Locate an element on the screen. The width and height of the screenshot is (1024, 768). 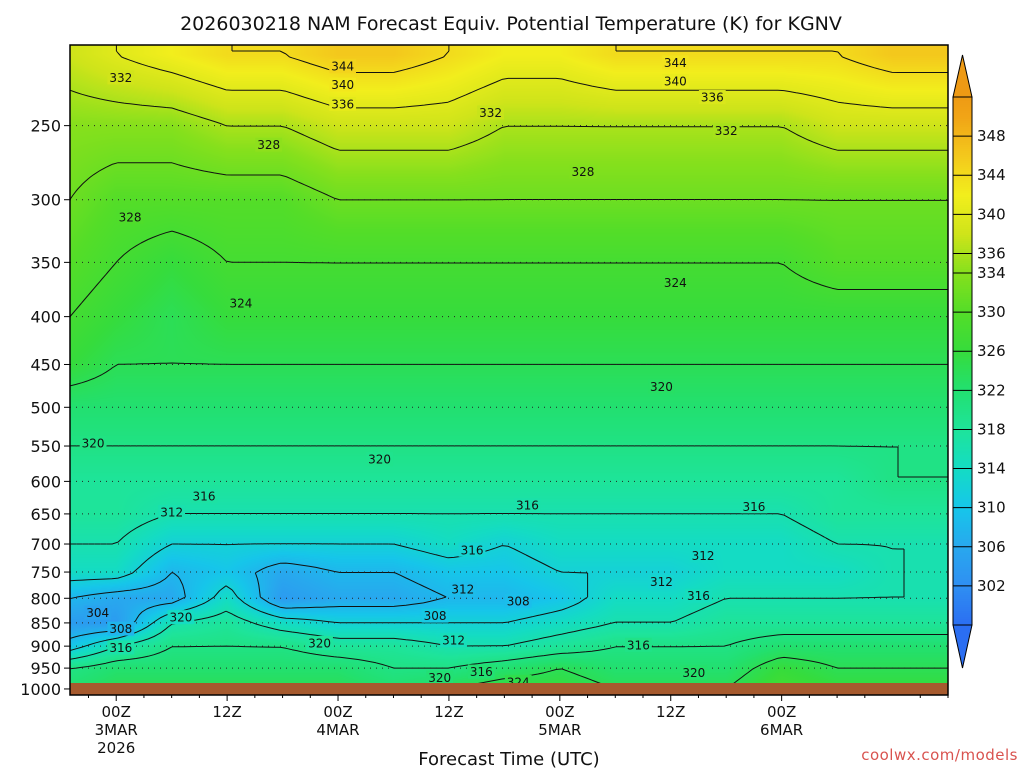
y-tick-label: 1000 is located at coordinates (40, 689).